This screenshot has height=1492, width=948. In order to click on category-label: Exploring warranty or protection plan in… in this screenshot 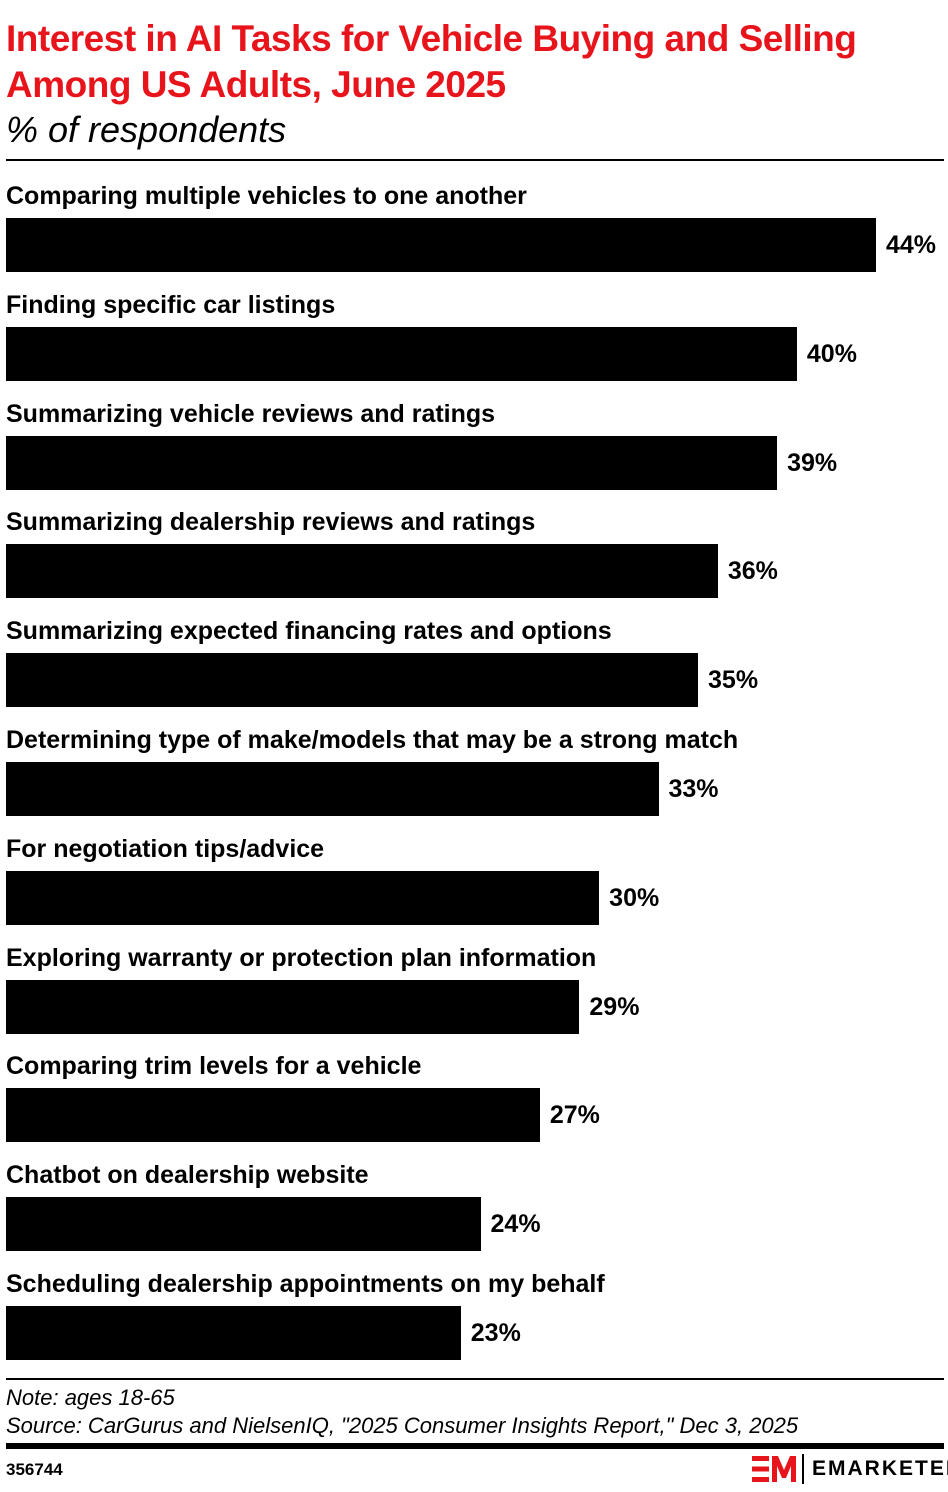, I will do `click(301, 958)`.